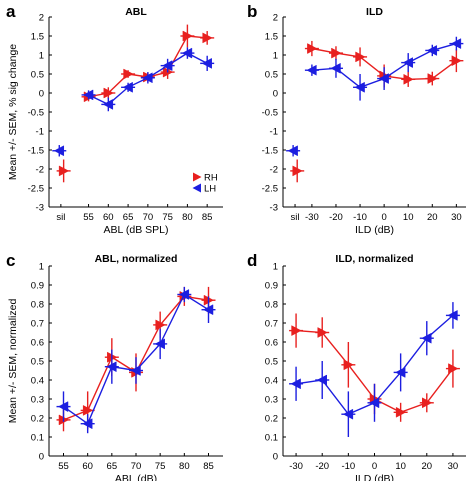 This screenshot has width=474, height=481. What do you see at coordinates (128, 217) in the screenshot?
I see `x-tick-label: 65` at bounding box center [128, 217].